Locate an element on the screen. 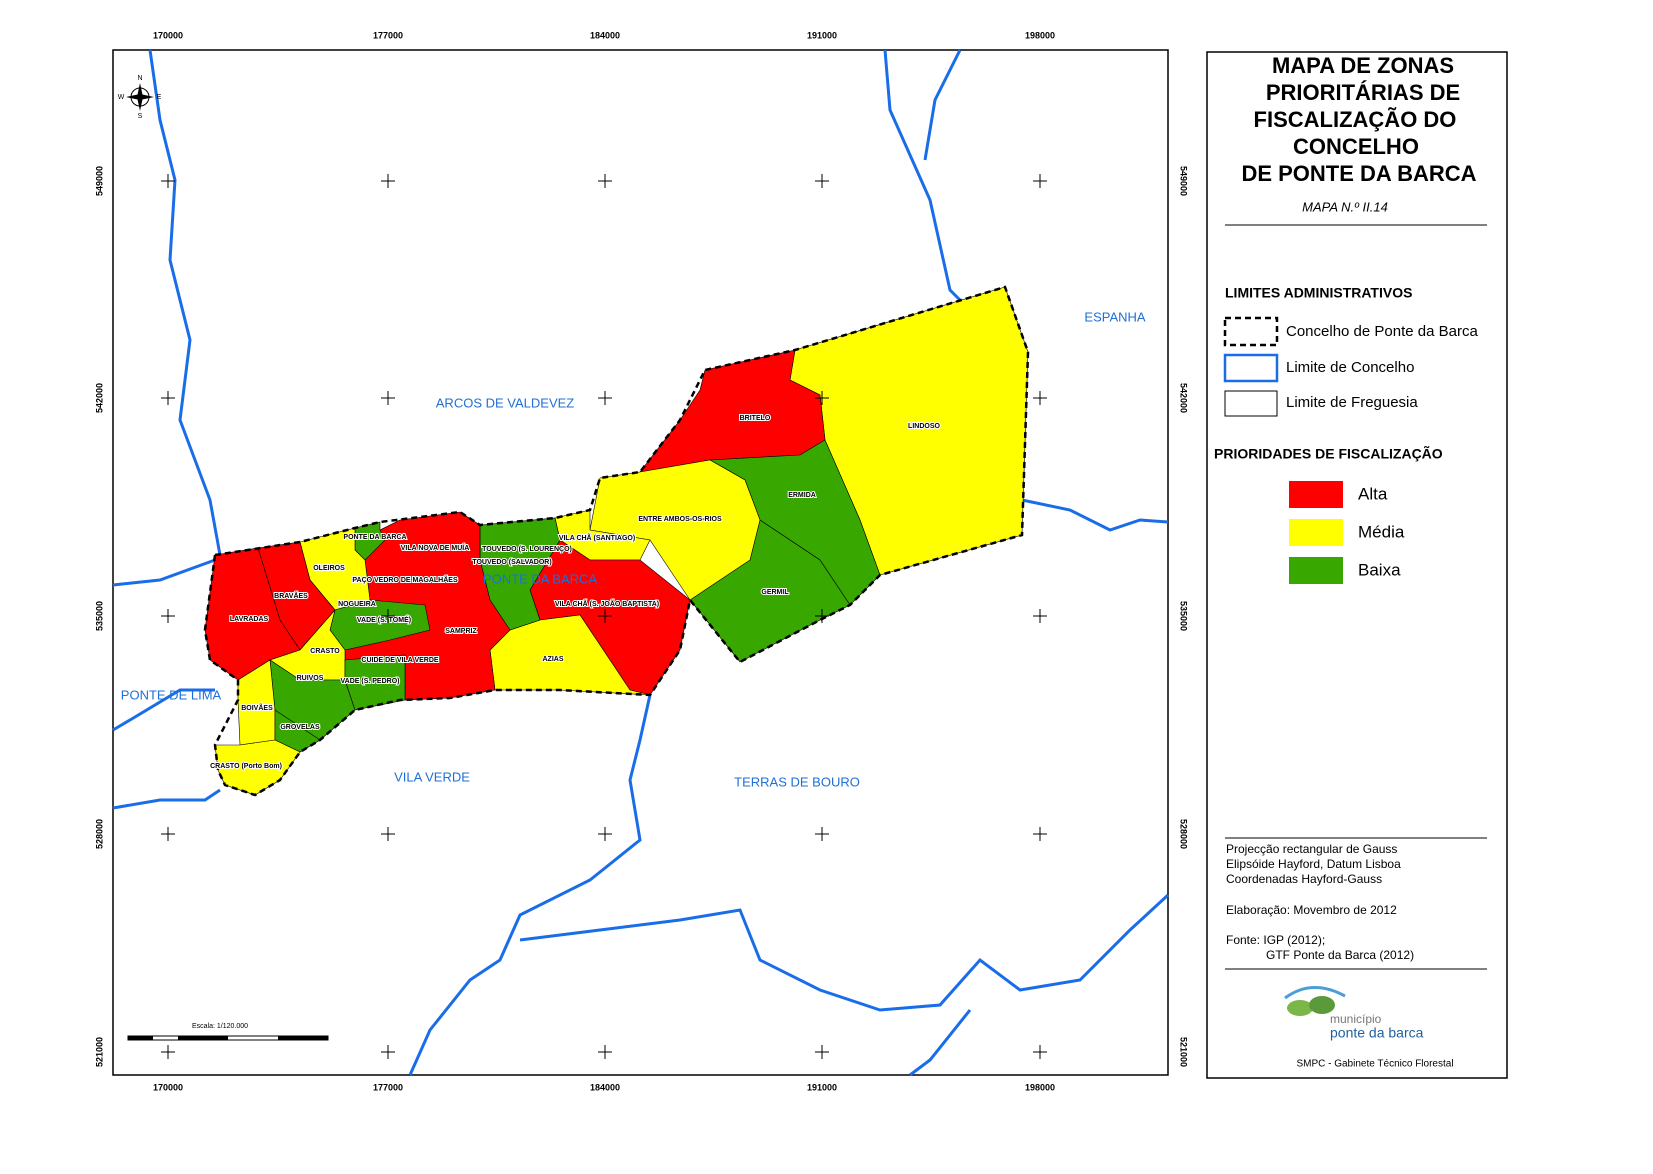 Image resolution: width=1653 pixels, height=1174 pixels. swatch-freguesia is located at coordinates (1251, 403).